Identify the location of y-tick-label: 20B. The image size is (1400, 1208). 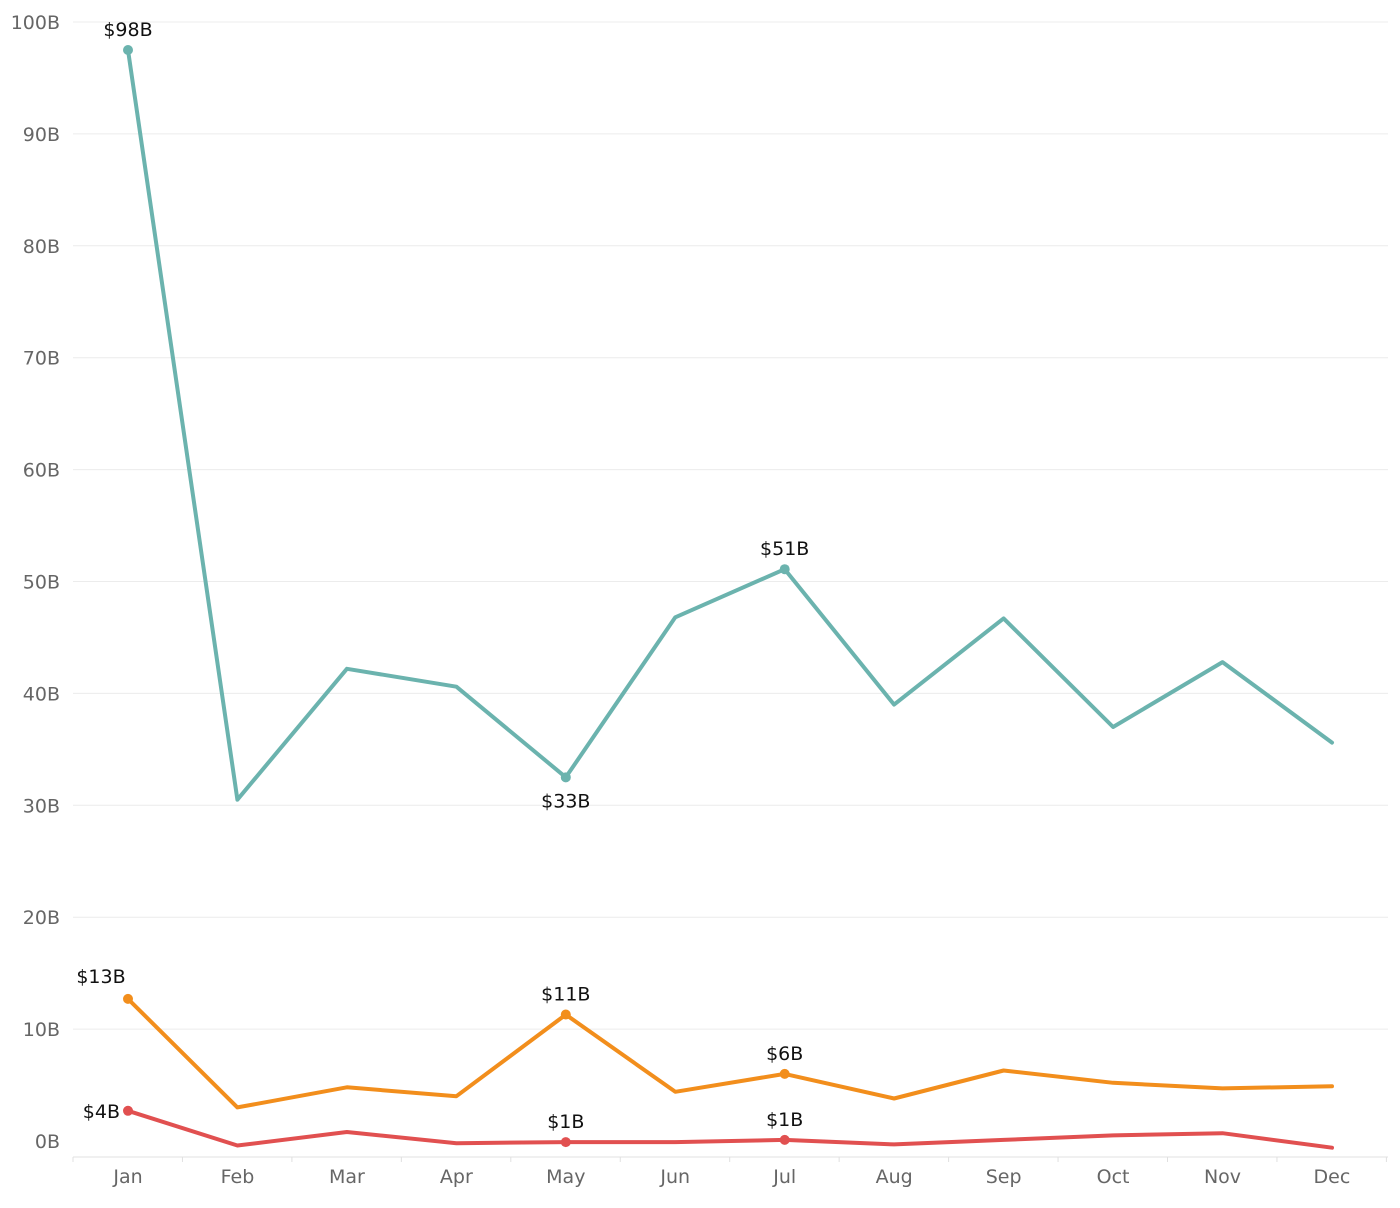
(41, 918).